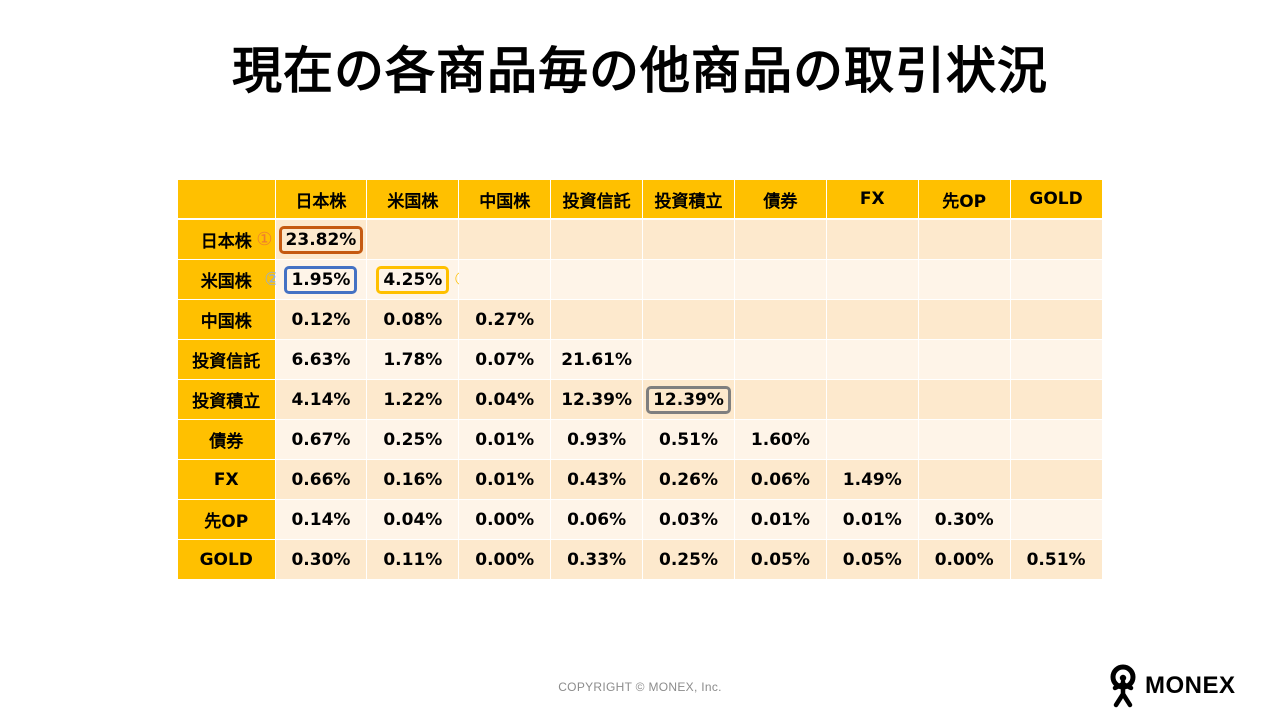  I want to click on table-cell: 0.27%, so click(505, 319).